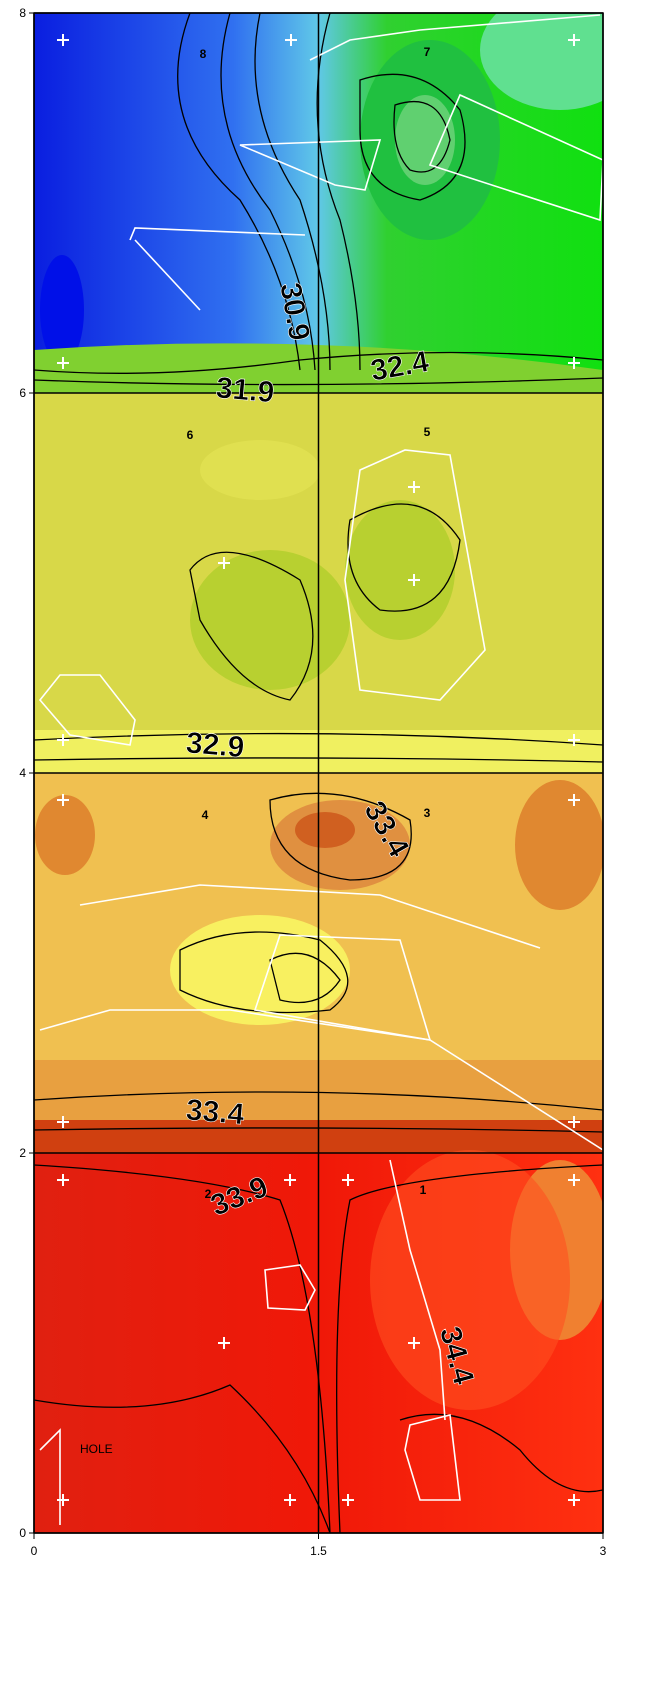  I want to click on zone-label: 2, so click(208, 1194).